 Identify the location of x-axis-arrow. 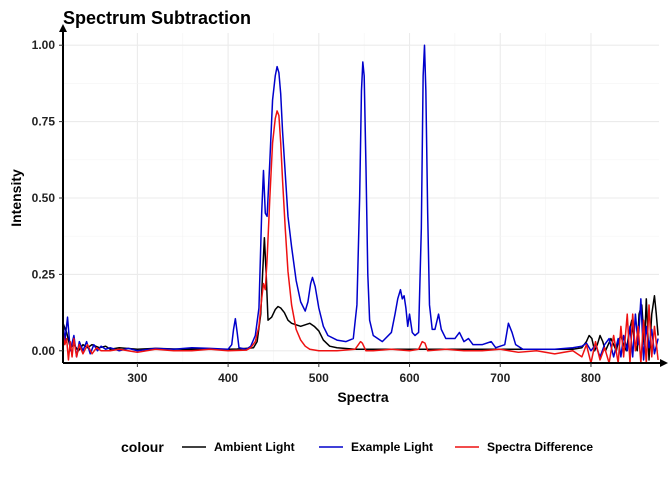
(664, 363).